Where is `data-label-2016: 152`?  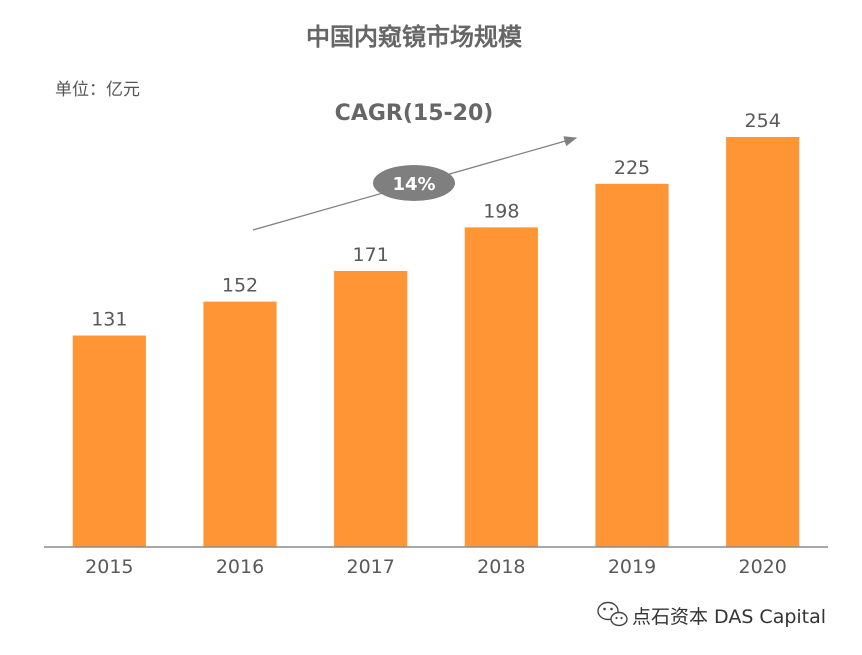
data-label-2016: 152 is located at coordinates (240, 286).